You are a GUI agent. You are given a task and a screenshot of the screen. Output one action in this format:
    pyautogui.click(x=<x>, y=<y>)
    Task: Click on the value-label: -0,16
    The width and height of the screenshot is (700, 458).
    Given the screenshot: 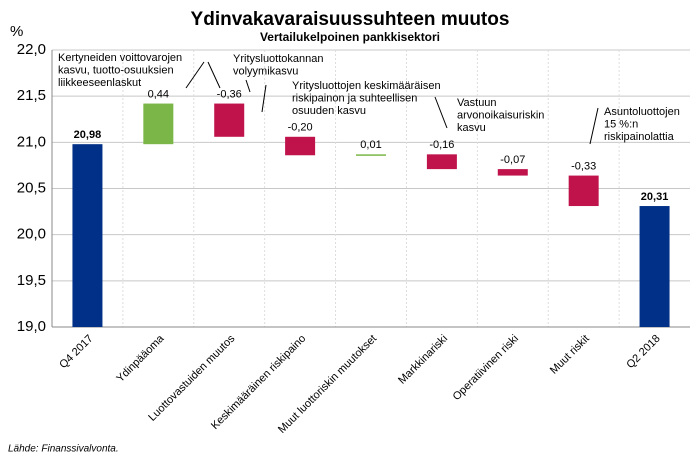 What is the action you would take?
    pyautogui.click(x=441, y=145)
    